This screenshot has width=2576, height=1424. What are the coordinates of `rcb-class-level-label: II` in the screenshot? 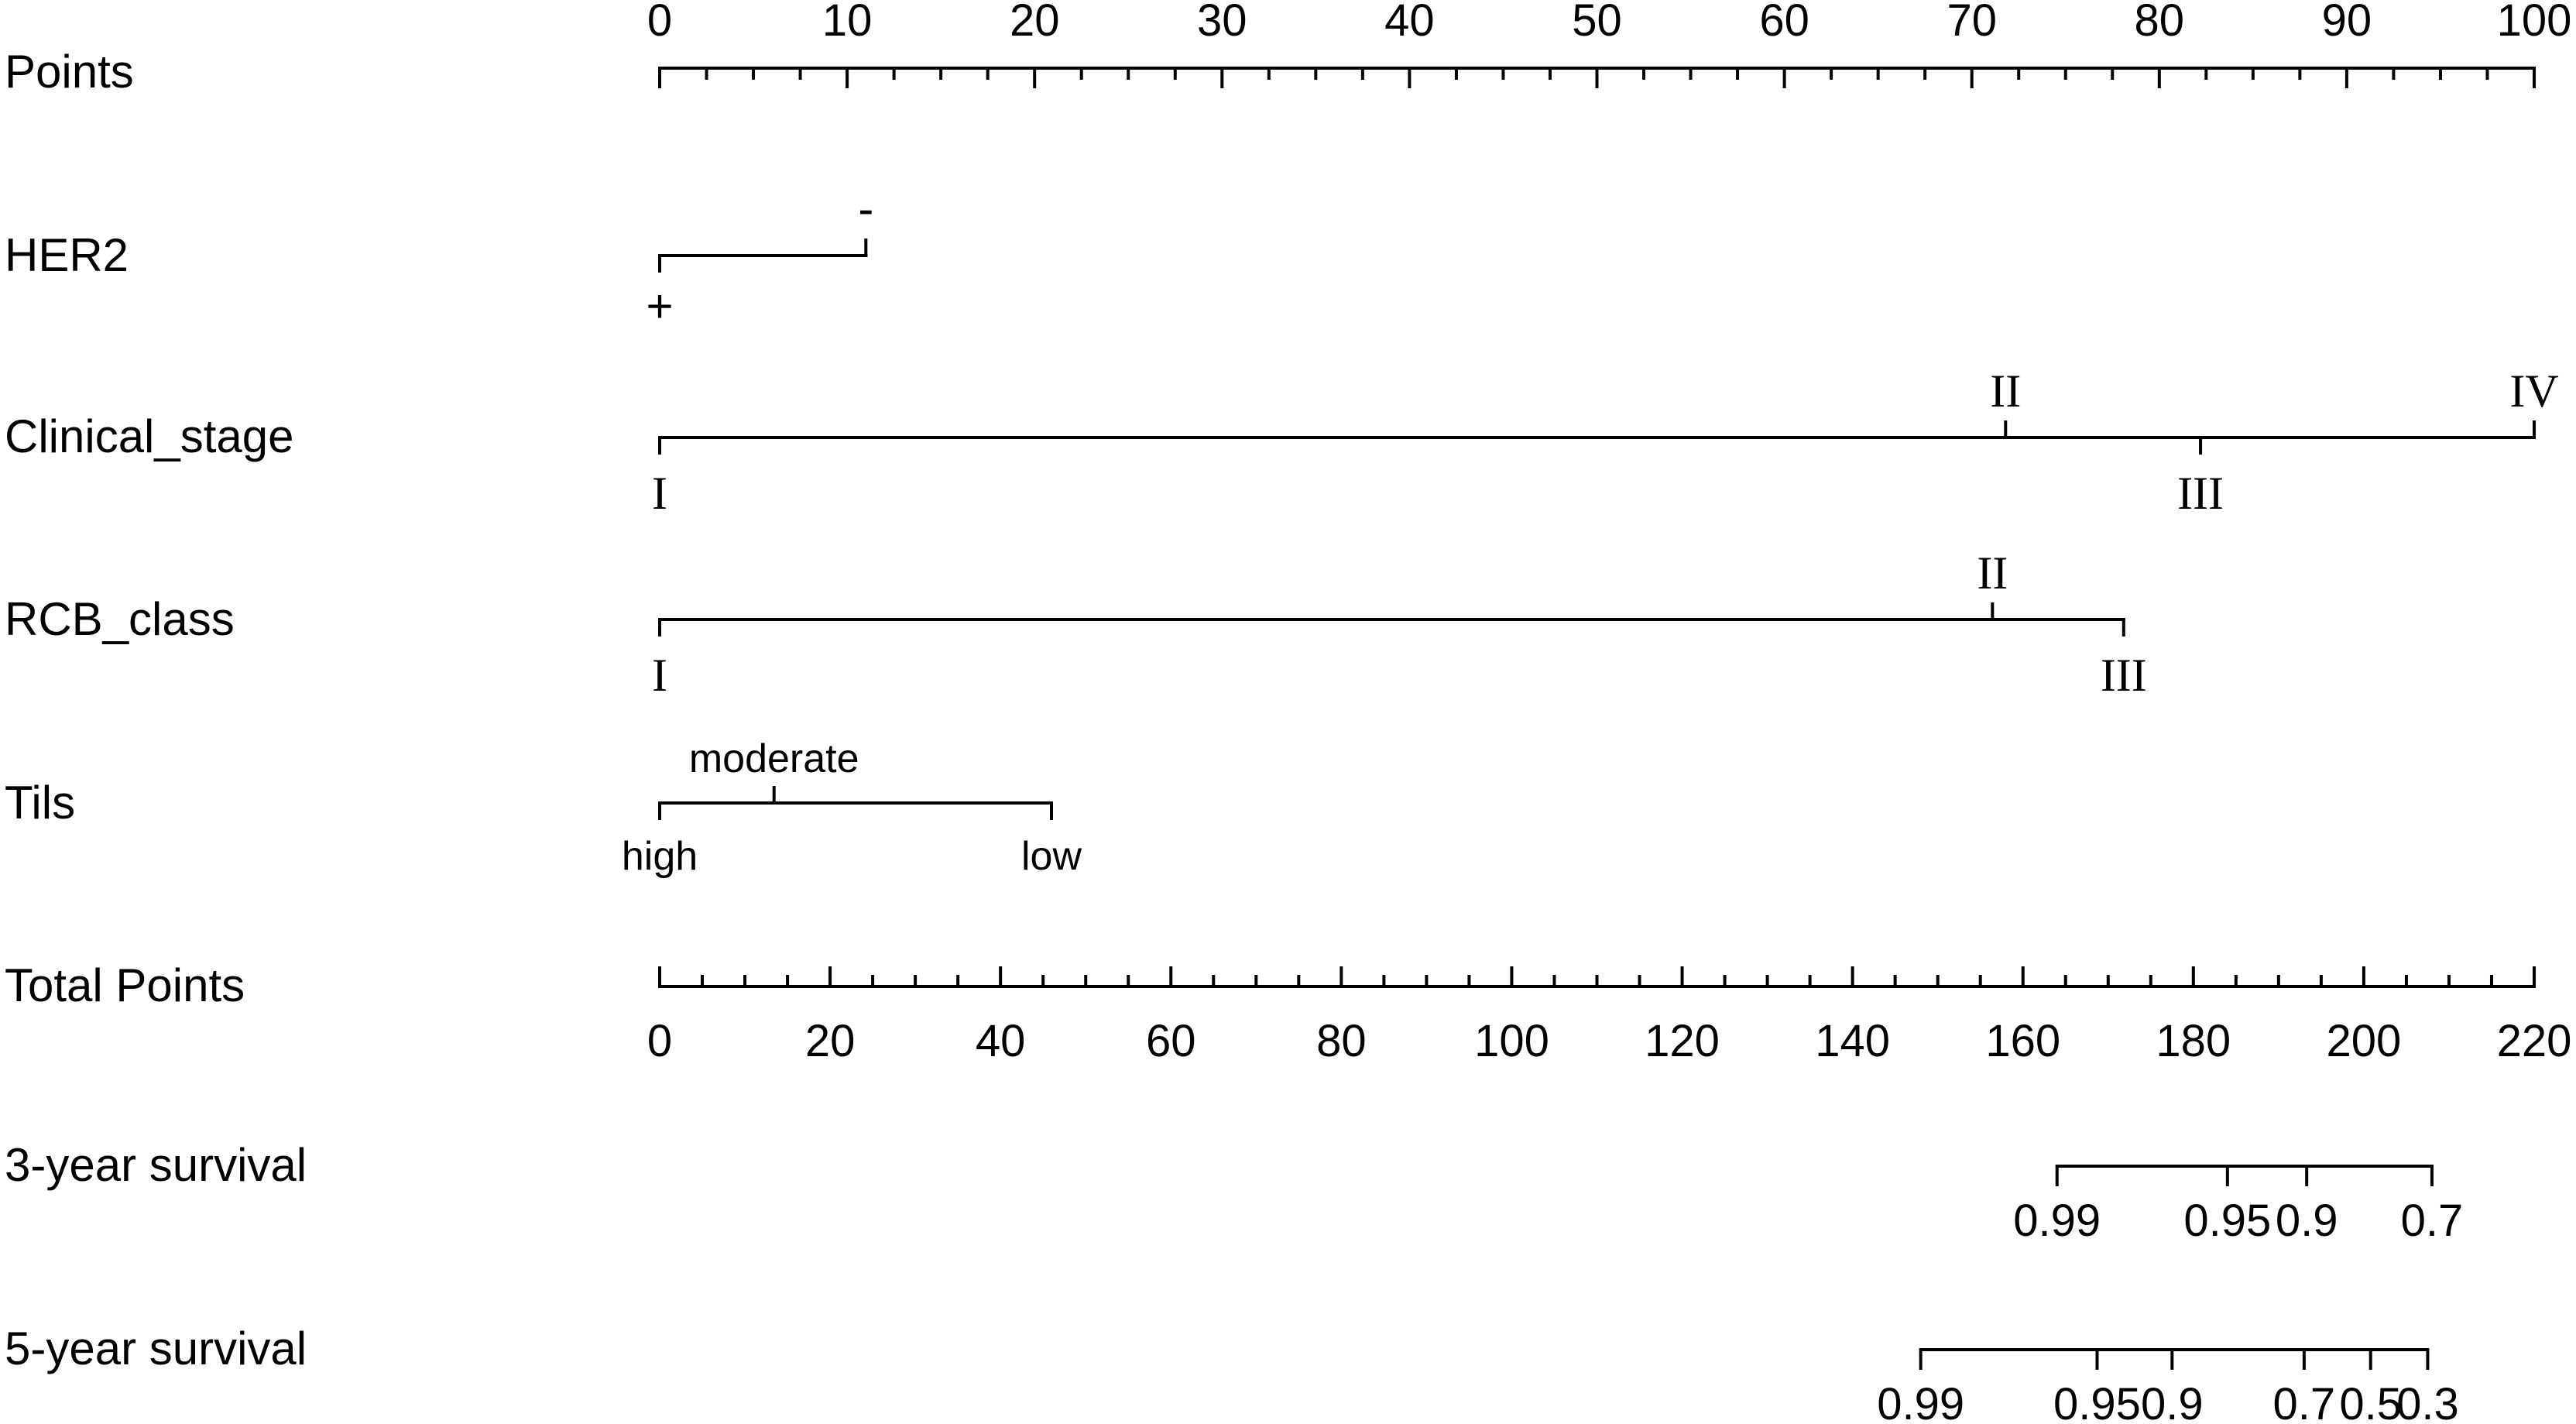 It's located at (1992, 573).